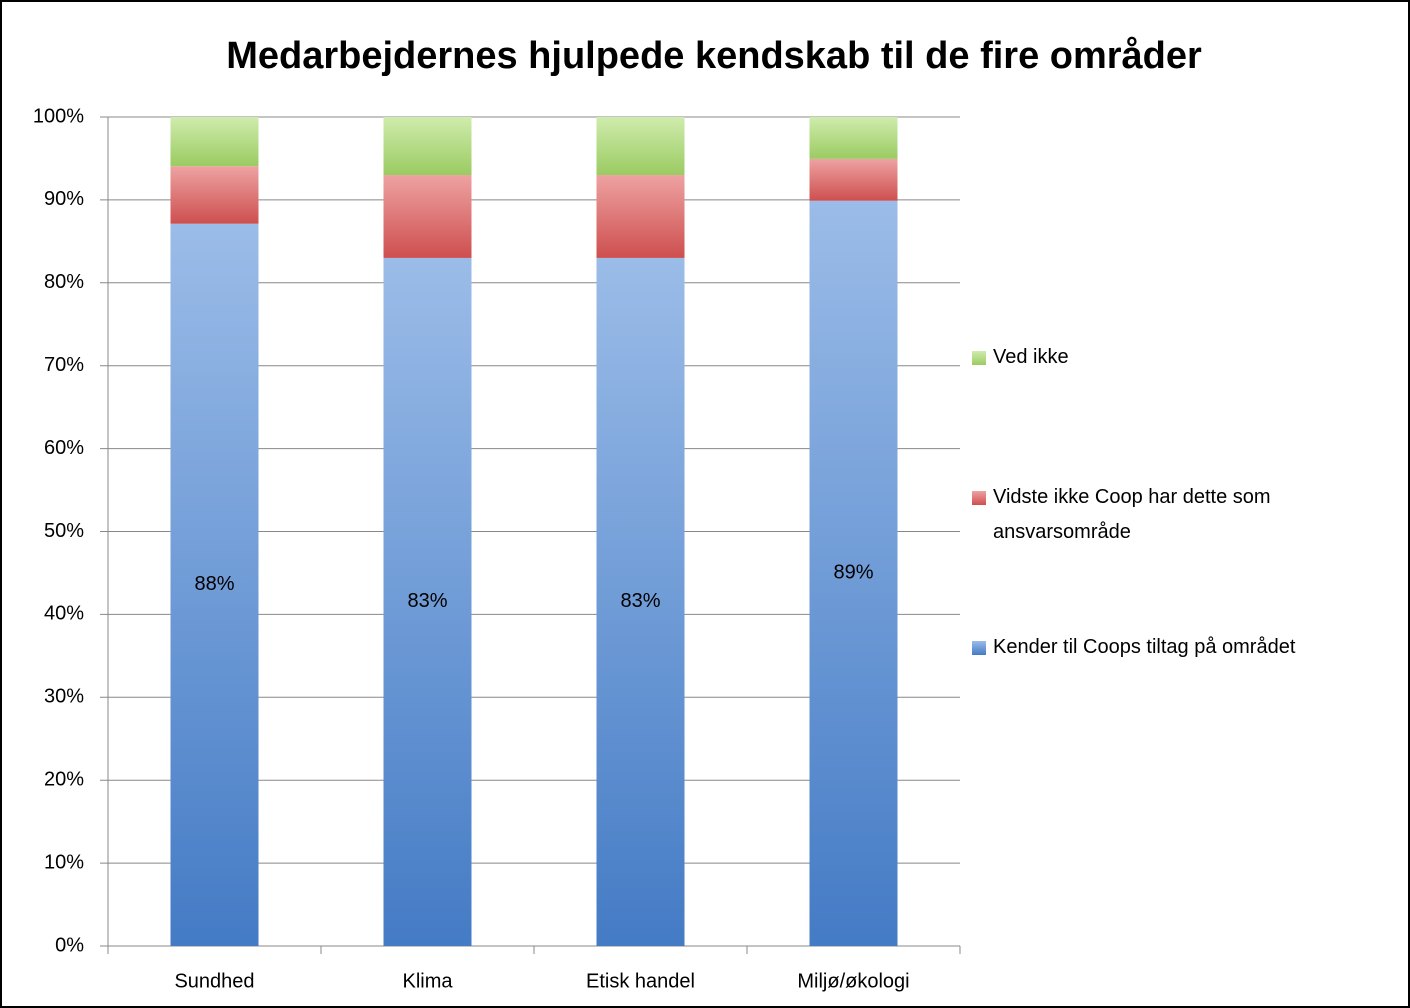 This screenshot has width=1410, height=1008. What do you see at coordinates (69, 945) in the screenshot?
I see `y-tick-label: 0%` at bounding box center [69, 945].